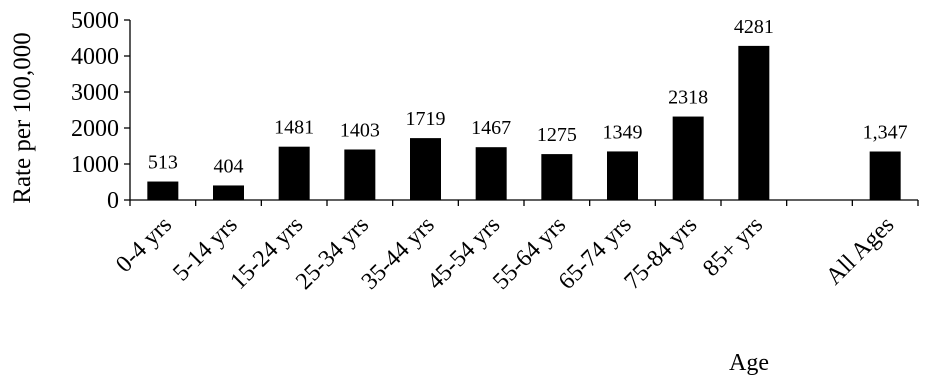 Image resolution: width=941 pixels, height=378 pixels. I want to click on data-label: 1,347, so click(885, 133).